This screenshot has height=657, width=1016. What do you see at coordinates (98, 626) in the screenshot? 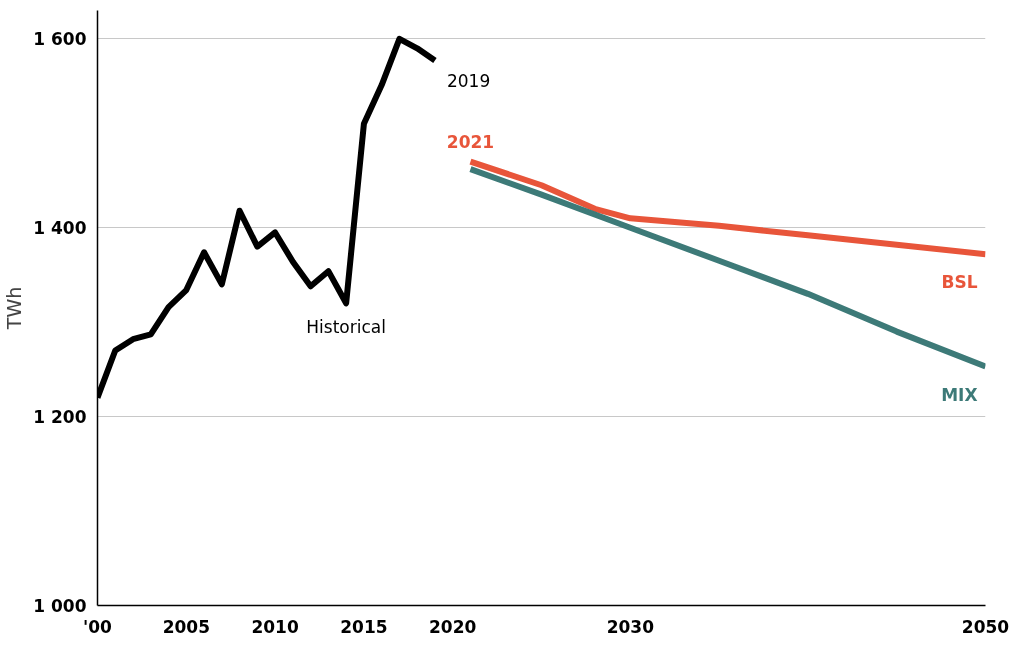
I see `x-tick-label: '00` at bounding box center [98, 626].